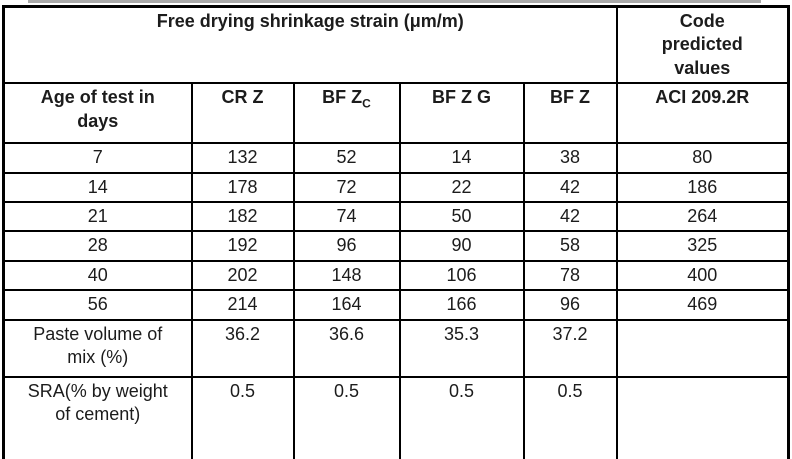 The image size is (792, 459). What do you see at coordinates (242, 246) in the screenshot?
I see `value-cell: 192` at bounding box center [242, 246].